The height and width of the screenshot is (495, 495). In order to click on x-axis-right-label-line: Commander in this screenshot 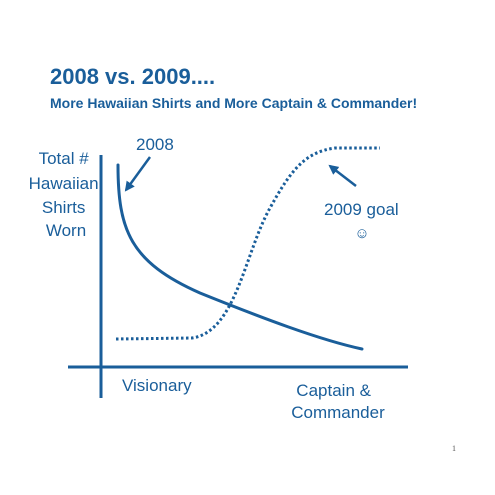, I will do `click(338, 412)`.